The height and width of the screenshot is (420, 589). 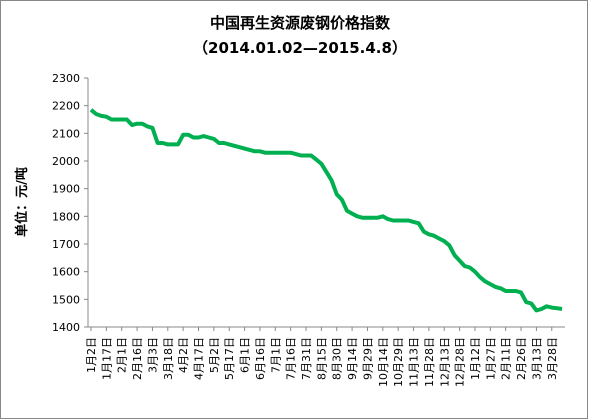 I want to click on x-tick-label: 11月13日, so click(x=414, y=362).